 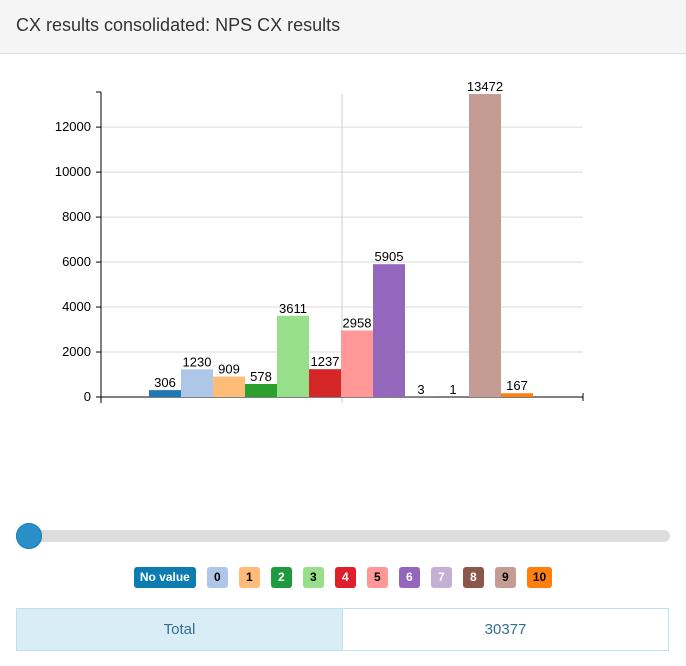 What do you see at coordinates (452, 389) in the screenshot?
I see `bar-value-label: 1` at bounding box center [452, 389].